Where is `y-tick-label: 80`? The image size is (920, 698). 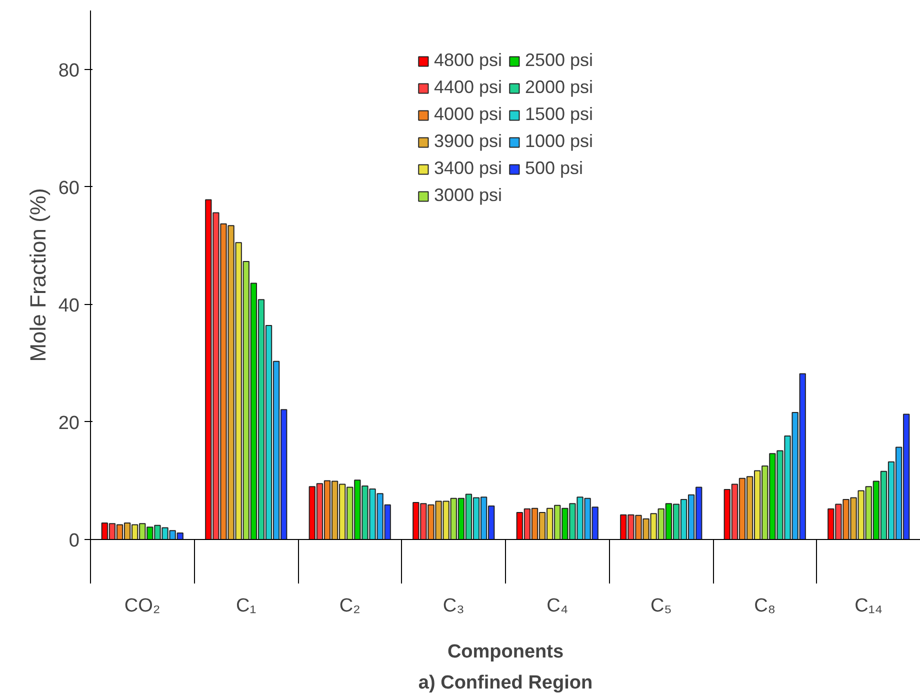 y-tick-label: 80 is located at coordinates (69, 71).